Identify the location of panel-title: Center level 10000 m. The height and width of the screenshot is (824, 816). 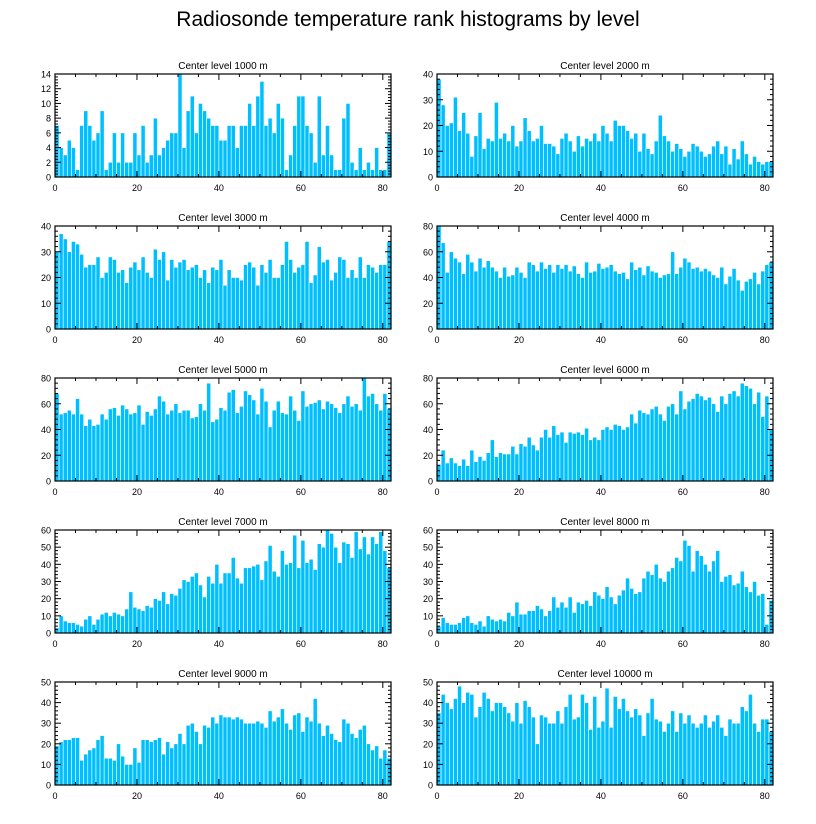
(604, 674).